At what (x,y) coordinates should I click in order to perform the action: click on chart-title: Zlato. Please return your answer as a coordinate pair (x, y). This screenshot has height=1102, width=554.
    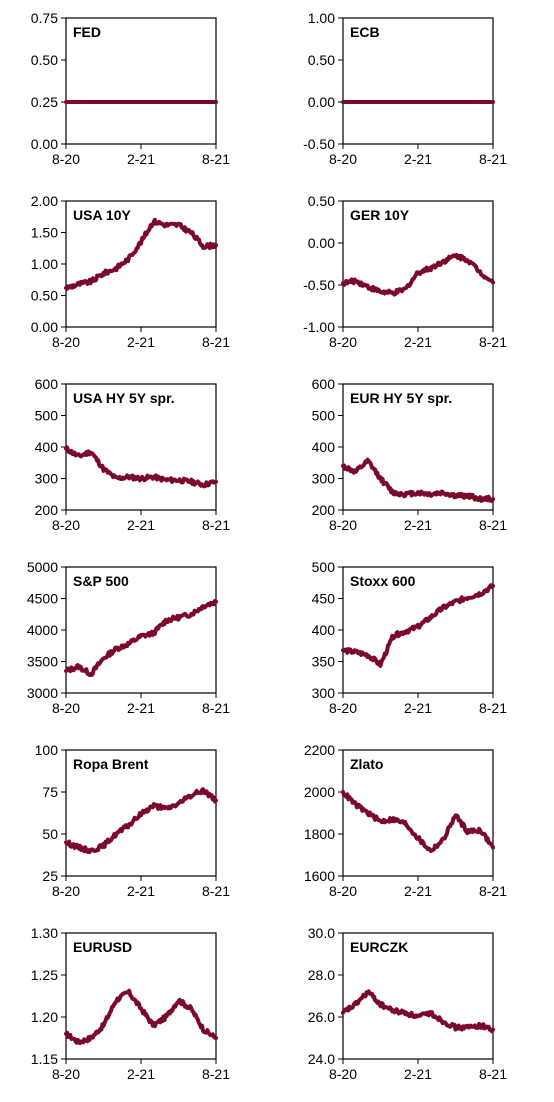
    Looking at the image, I should click on (366, 764).